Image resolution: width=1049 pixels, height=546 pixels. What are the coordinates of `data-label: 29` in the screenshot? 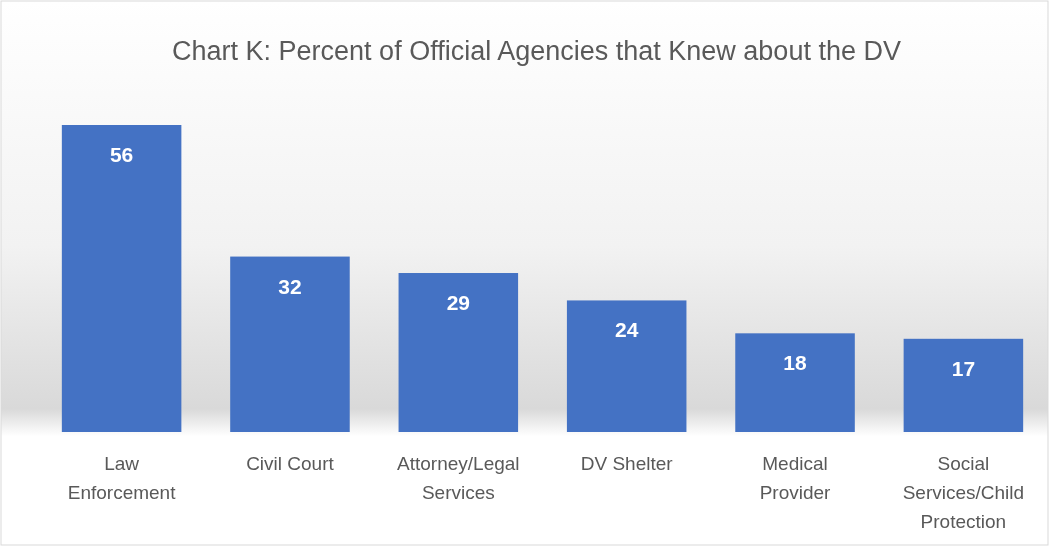 It's located at (458, 303).